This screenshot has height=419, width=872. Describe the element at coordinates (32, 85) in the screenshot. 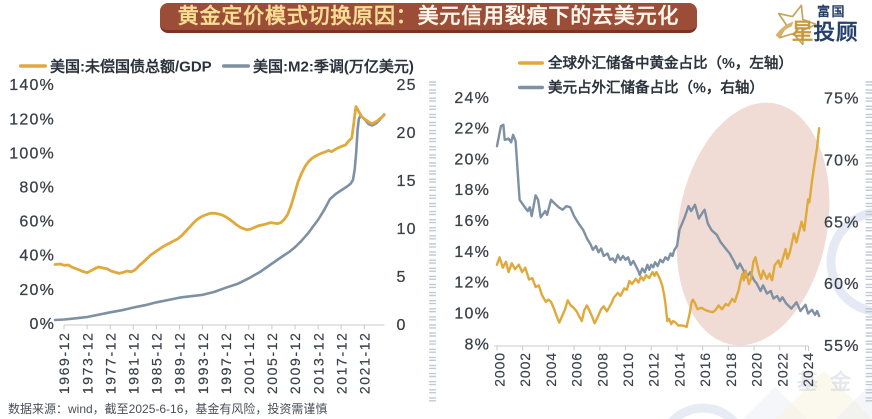

I see `svg-text: 140%` at that location.